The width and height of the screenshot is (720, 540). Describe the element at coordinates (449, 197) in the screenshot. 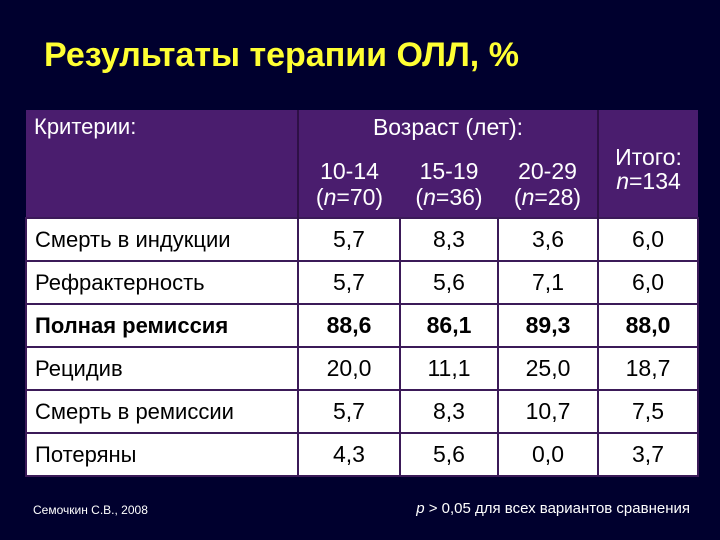

I see `age-n: (n=36)` at that location.